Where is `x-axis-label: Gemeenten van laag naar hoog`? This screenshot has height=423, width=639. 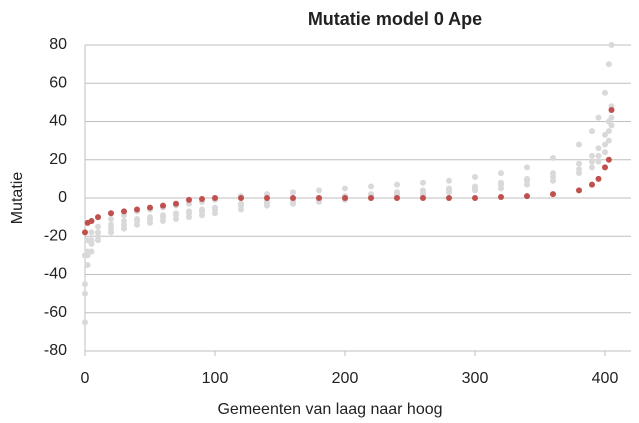
x-axis-label: Gemeenten van laag naar hoog is located at coordinates (329, 409).